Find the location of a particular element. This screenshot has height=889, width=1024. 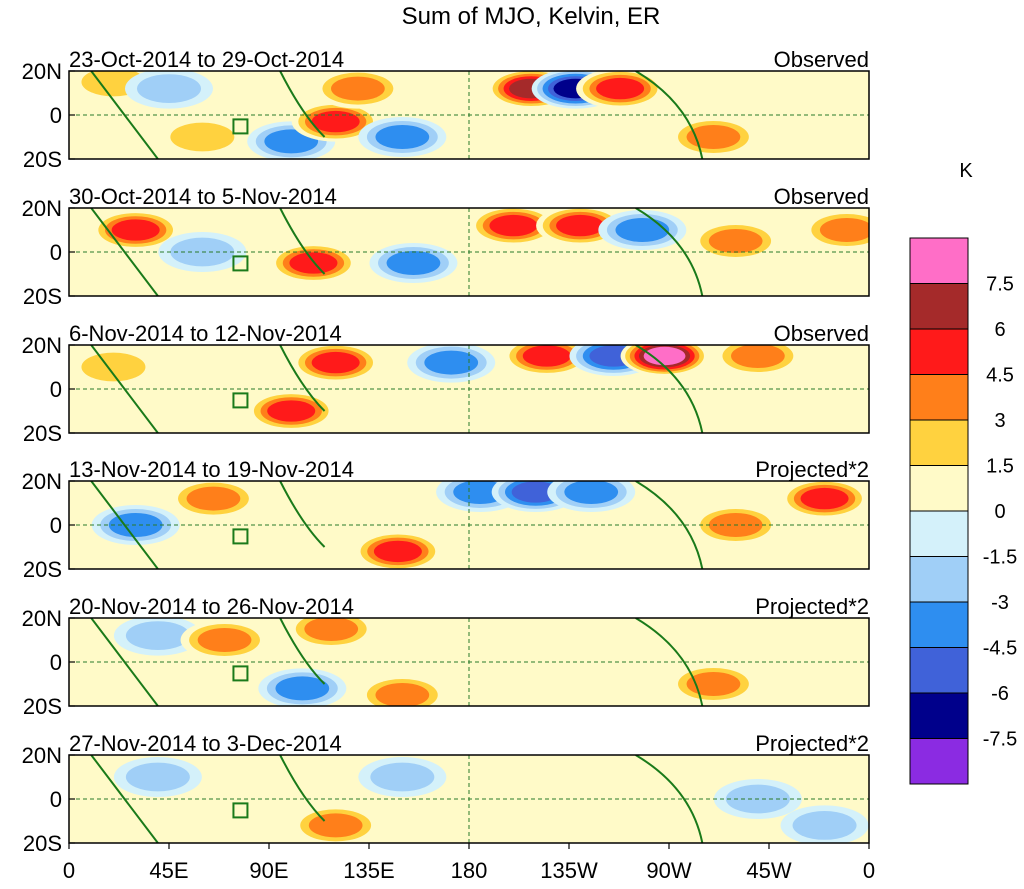

colorbar-label: 0 is located at coordinates (999, 512).